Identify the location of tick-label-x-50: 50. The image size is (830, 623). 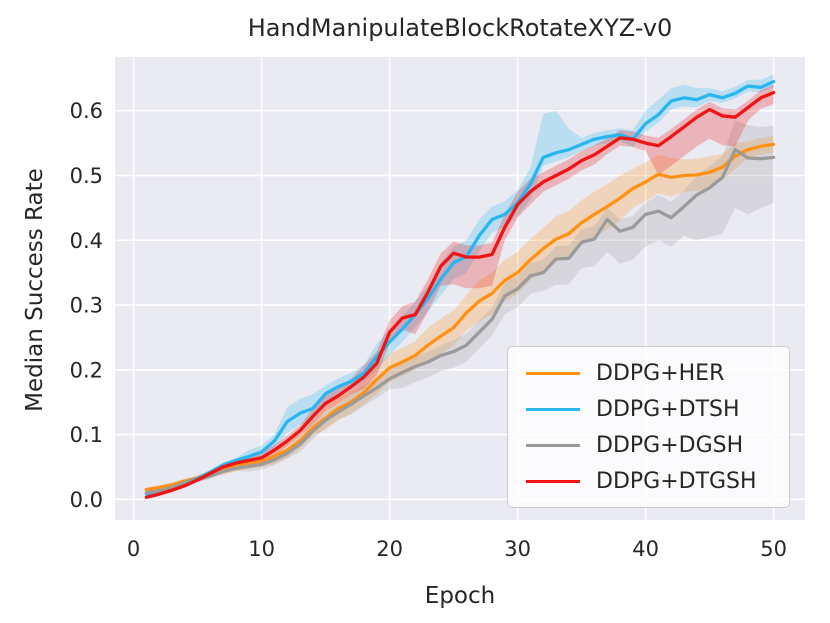
(773, 549).